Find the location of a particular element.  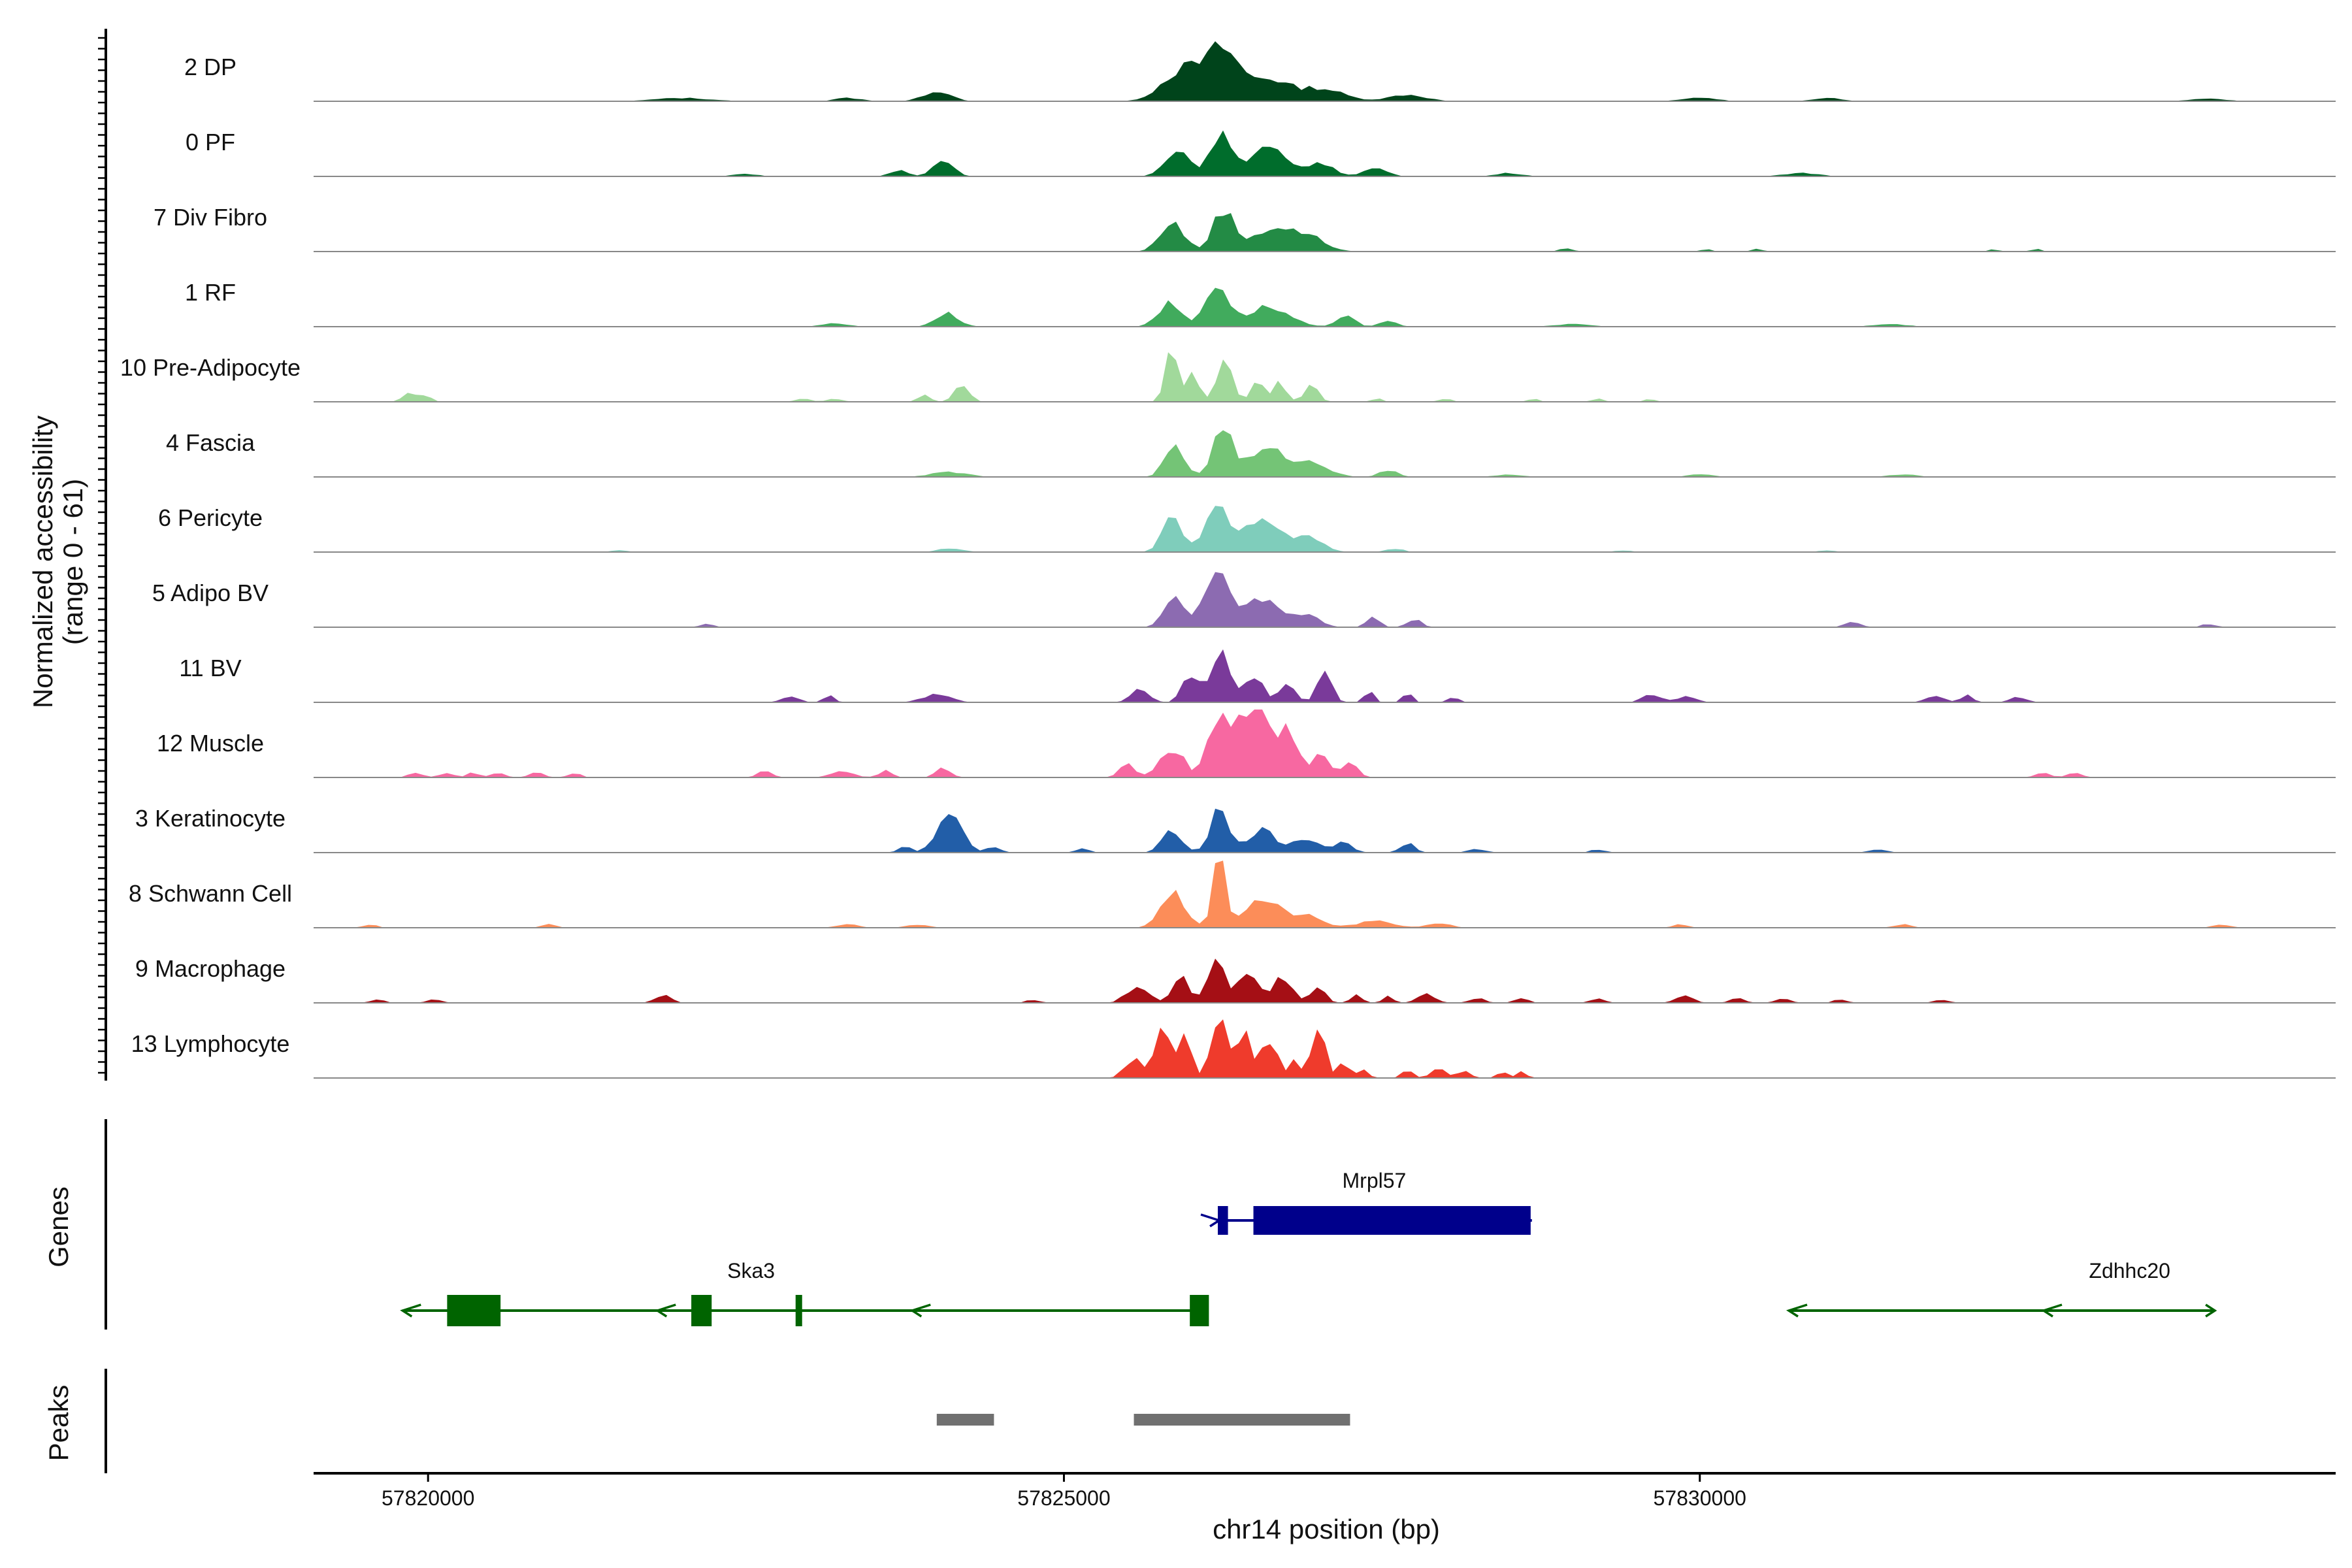

track-label: 9 Macrophage is located at coordinates (210, 968).